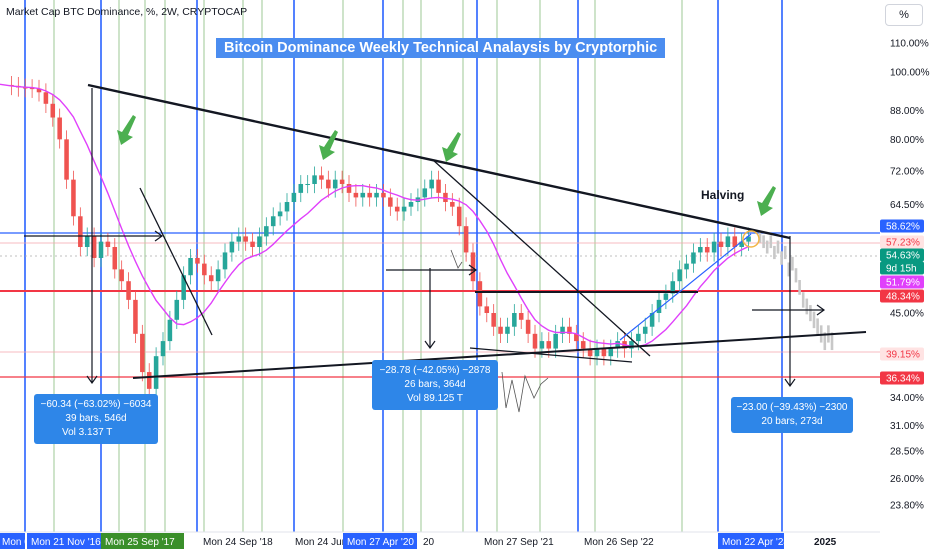 The image size is (932, 550). I want to click on projection-sketch, so click(456, 259).